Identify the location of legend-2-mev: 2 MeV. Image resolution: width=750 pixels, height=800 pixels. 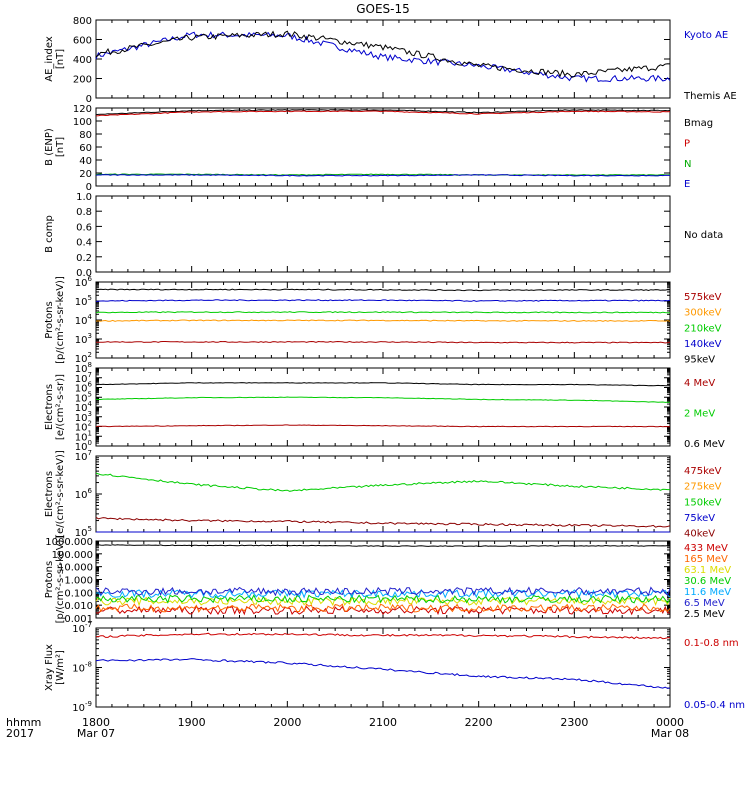
(699, 414).